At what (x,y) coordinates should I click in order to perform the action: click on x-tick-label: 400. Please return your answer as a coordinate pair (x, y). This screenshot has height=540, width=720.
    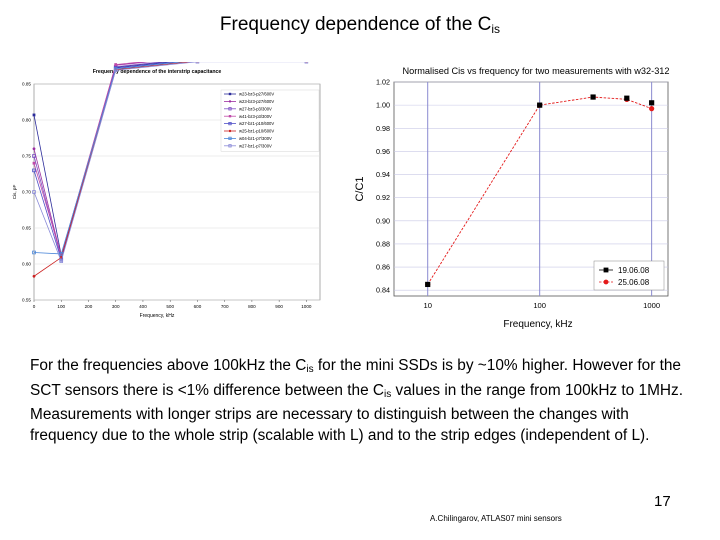
    Looking at the image, I should click on (143, 306).